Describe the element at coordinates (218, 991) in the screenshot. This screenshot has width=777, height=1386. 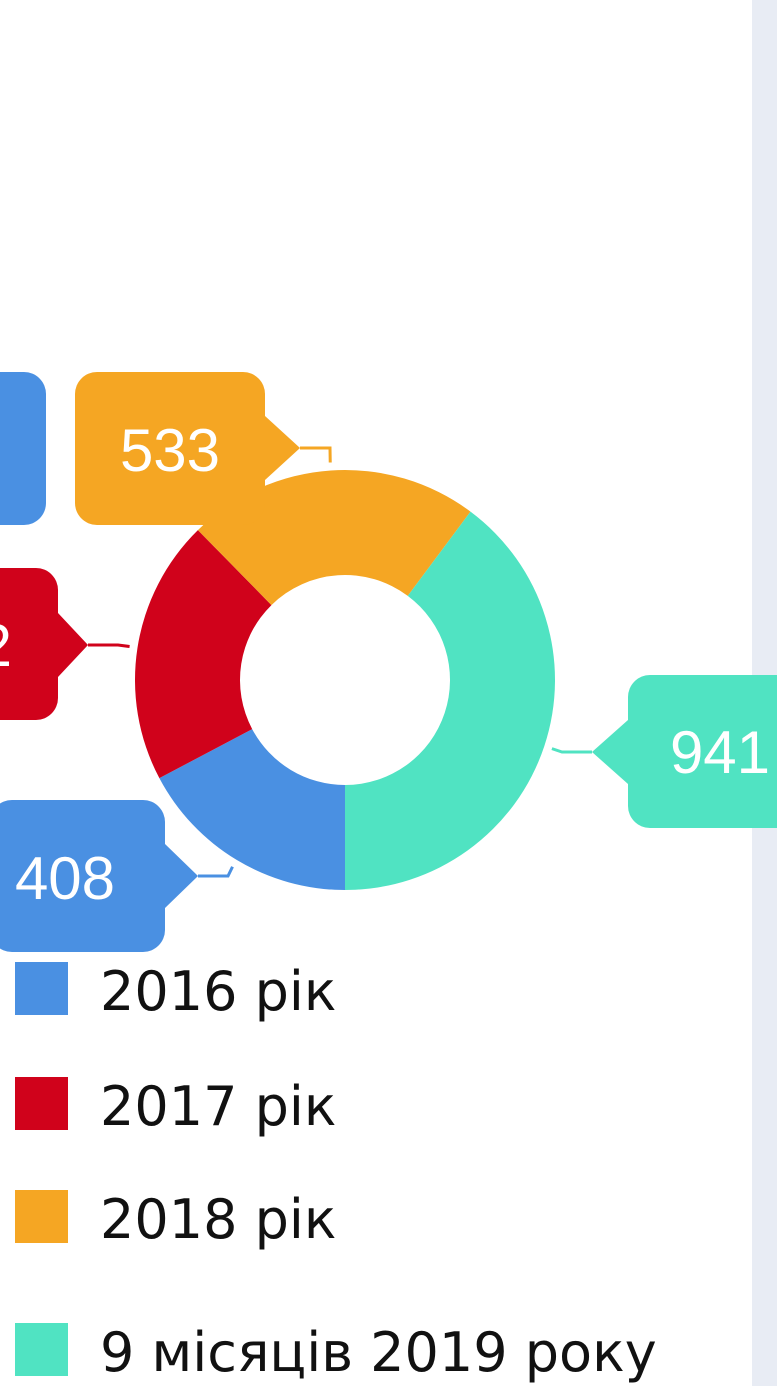
I see `legend-label: 2016 рік` at that location.